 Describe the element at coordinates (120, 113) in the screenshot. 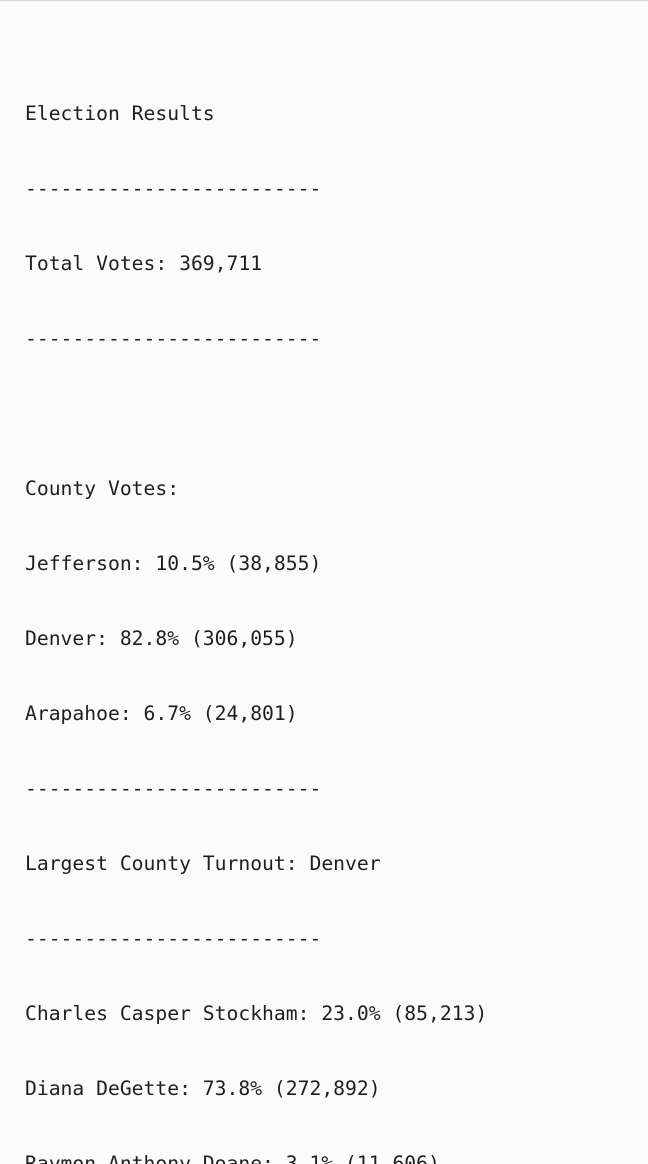

I see `output-line: Election Results` at that location.